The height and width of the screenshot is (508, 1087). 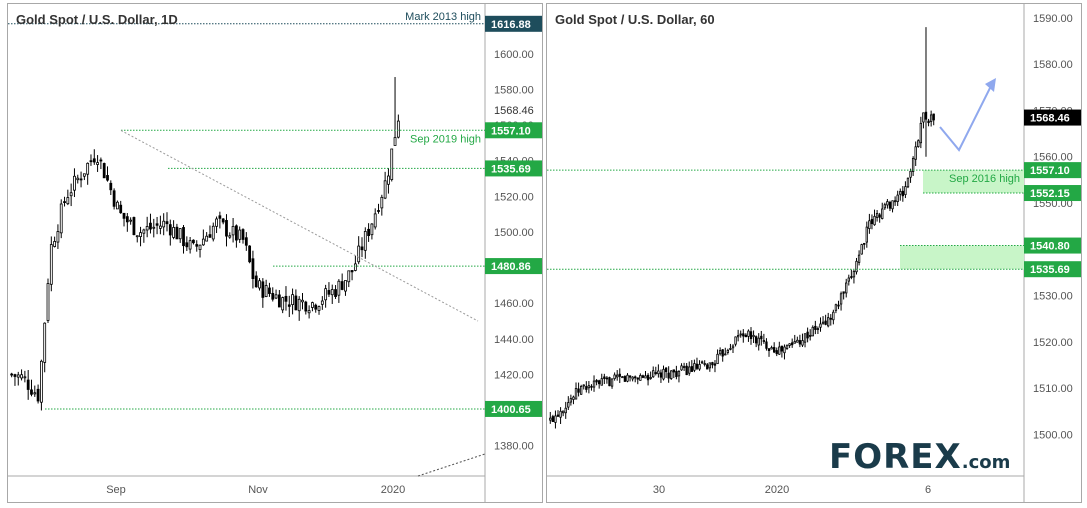 What do you see at coordinates (514, 55) in the screenshot?
I see `y-tick-label: 1600.00` at bounding box center [514, 55].